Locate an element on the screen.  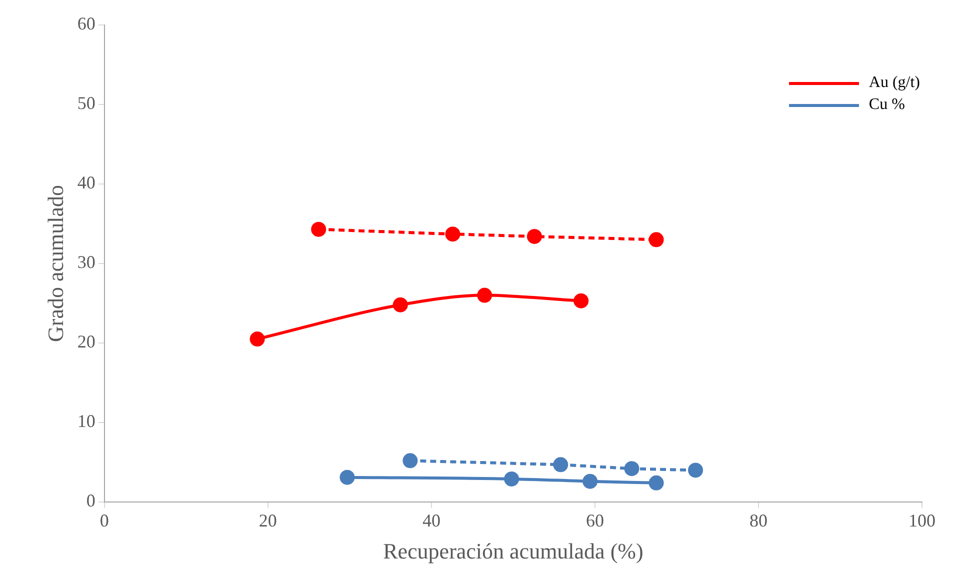
x-tick-label: 0 is located at coordinates (104, 520).